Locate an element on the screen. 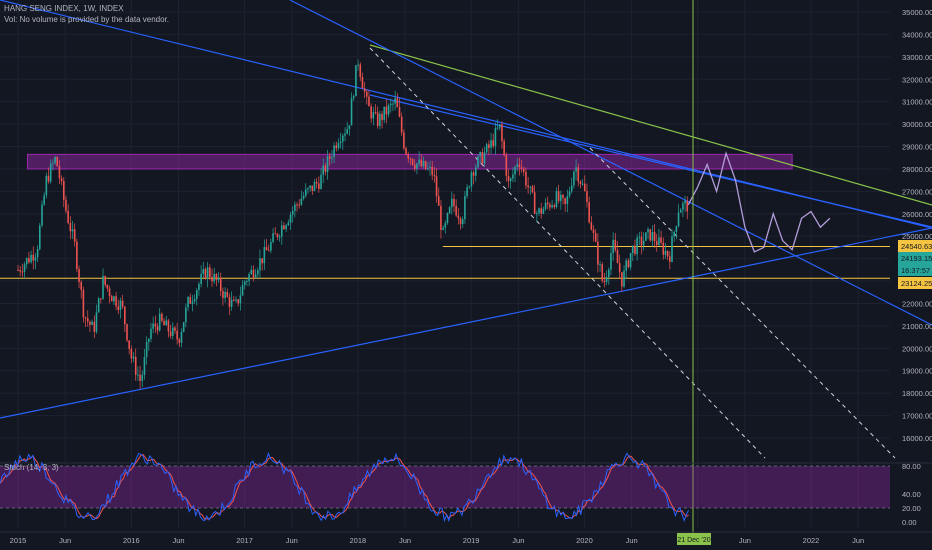 This screenshot has height=550, width=932. price-tick-label: 19000.00 is located at coordinates (917, 371).